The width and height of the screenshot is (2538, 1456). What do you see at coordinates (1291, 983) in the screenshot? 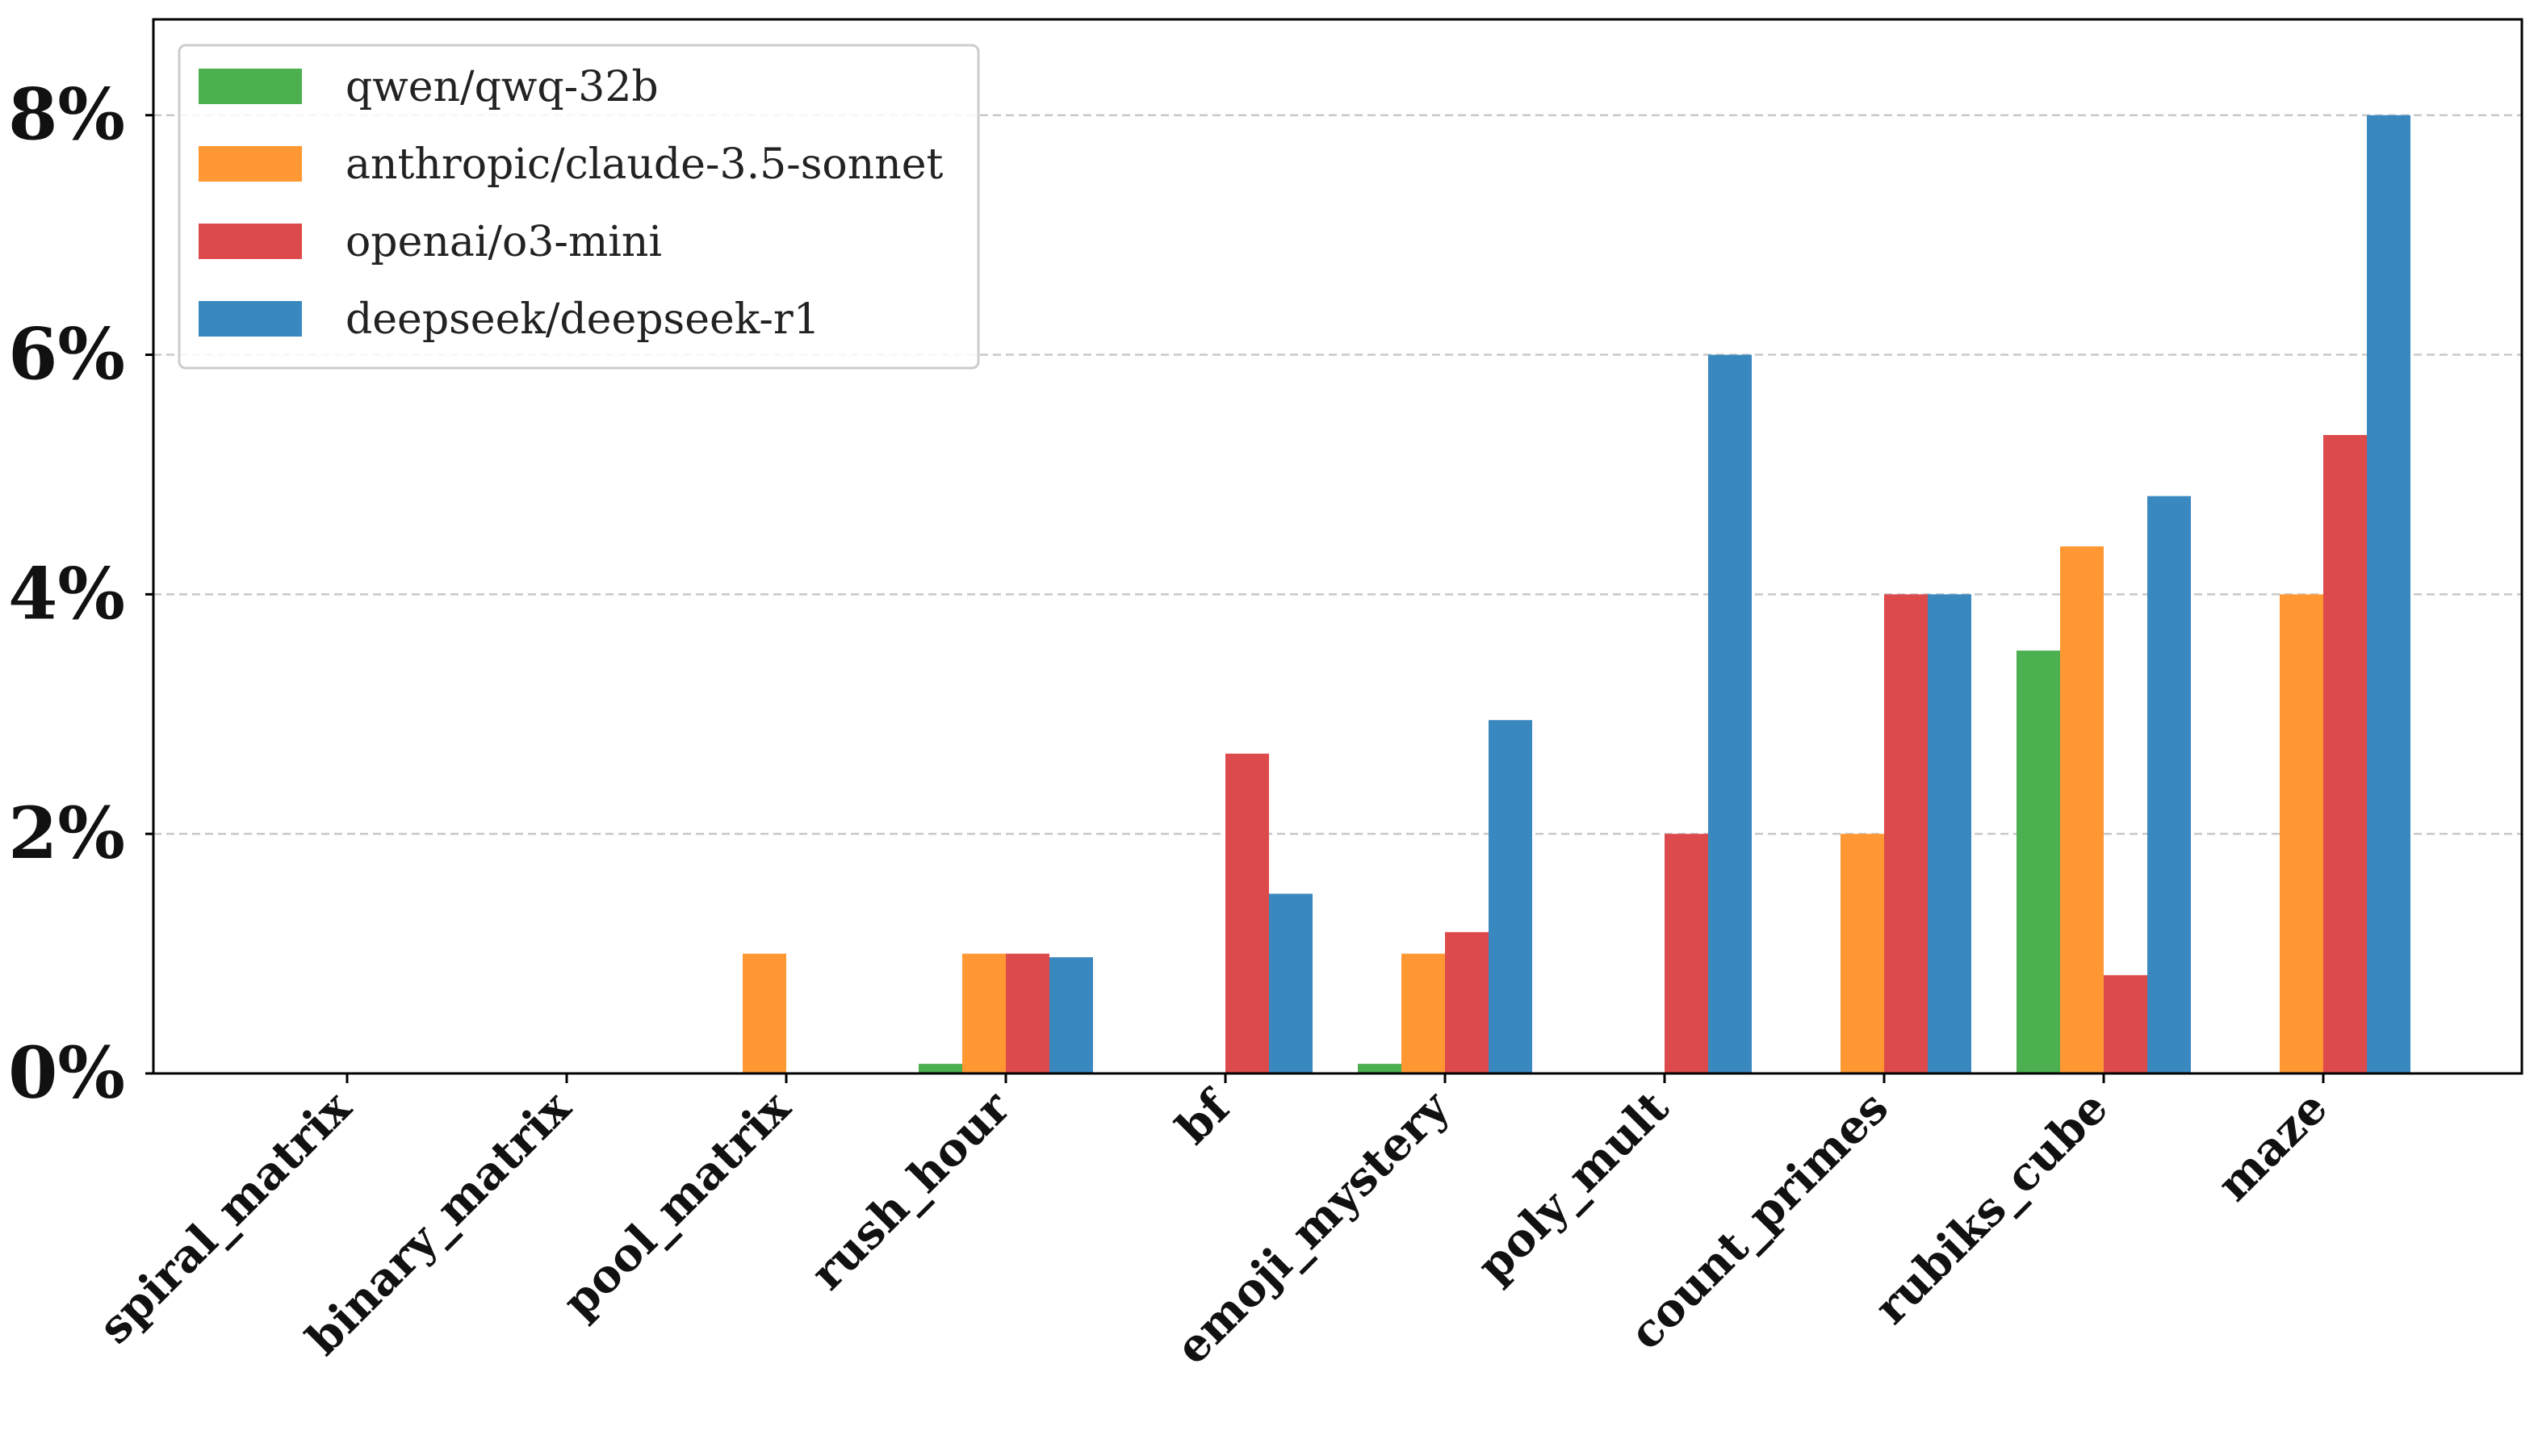
I see `bar-deepseek-deepseek-r1-bf` at bounding box center [1291, 983].